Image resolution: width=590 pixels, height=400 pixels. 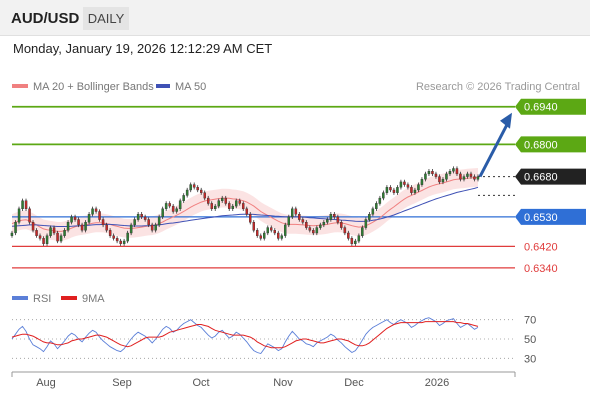 What do you see at coordinates (295, 18) in the screenshot?
I see `chart-header: AUD/USD DAILY` at bounding box center [295, 18].